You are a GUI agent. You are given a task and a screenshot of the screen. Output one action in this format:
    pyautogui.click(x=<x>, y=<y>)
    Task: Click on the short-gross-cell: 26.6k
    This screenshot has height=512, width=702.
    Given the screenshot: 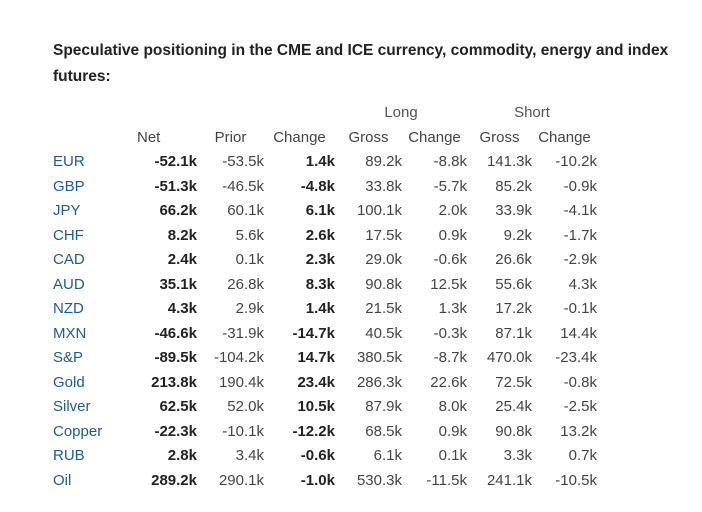 What is the action you would take?
    pyautogui.click(x=513, y=260)
    